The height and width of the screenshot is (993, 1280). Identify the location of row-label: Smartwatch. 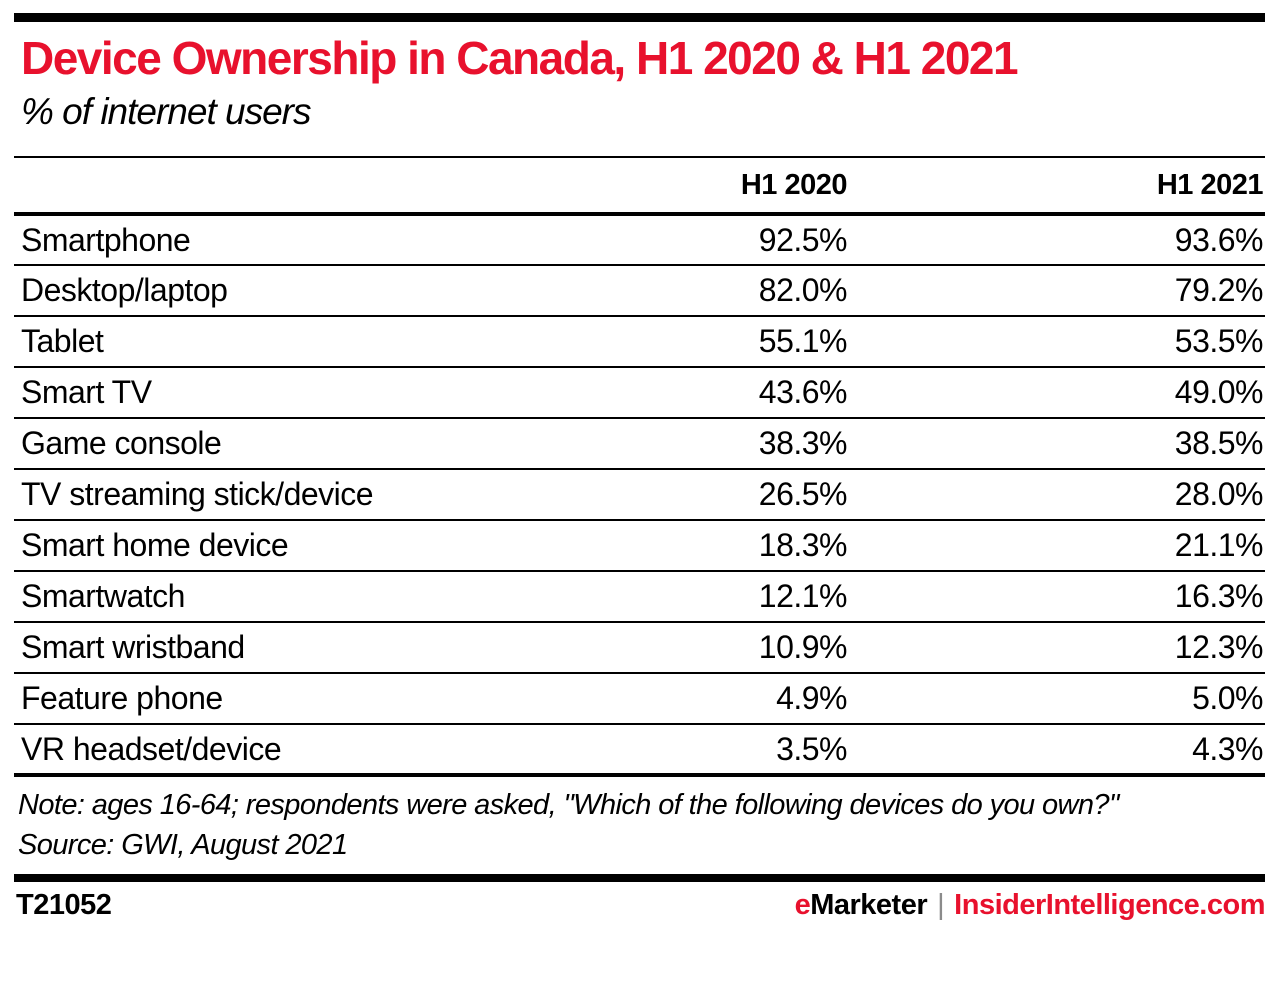
(103, 596).